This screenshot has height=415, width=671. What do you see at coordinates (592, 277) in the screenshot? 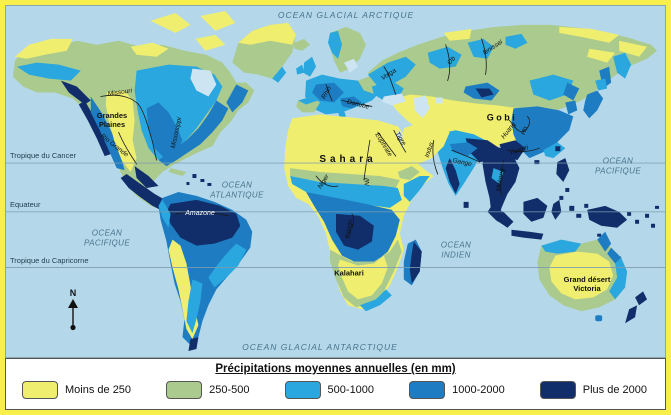
I see `australia` at bounding box center [592, 277].